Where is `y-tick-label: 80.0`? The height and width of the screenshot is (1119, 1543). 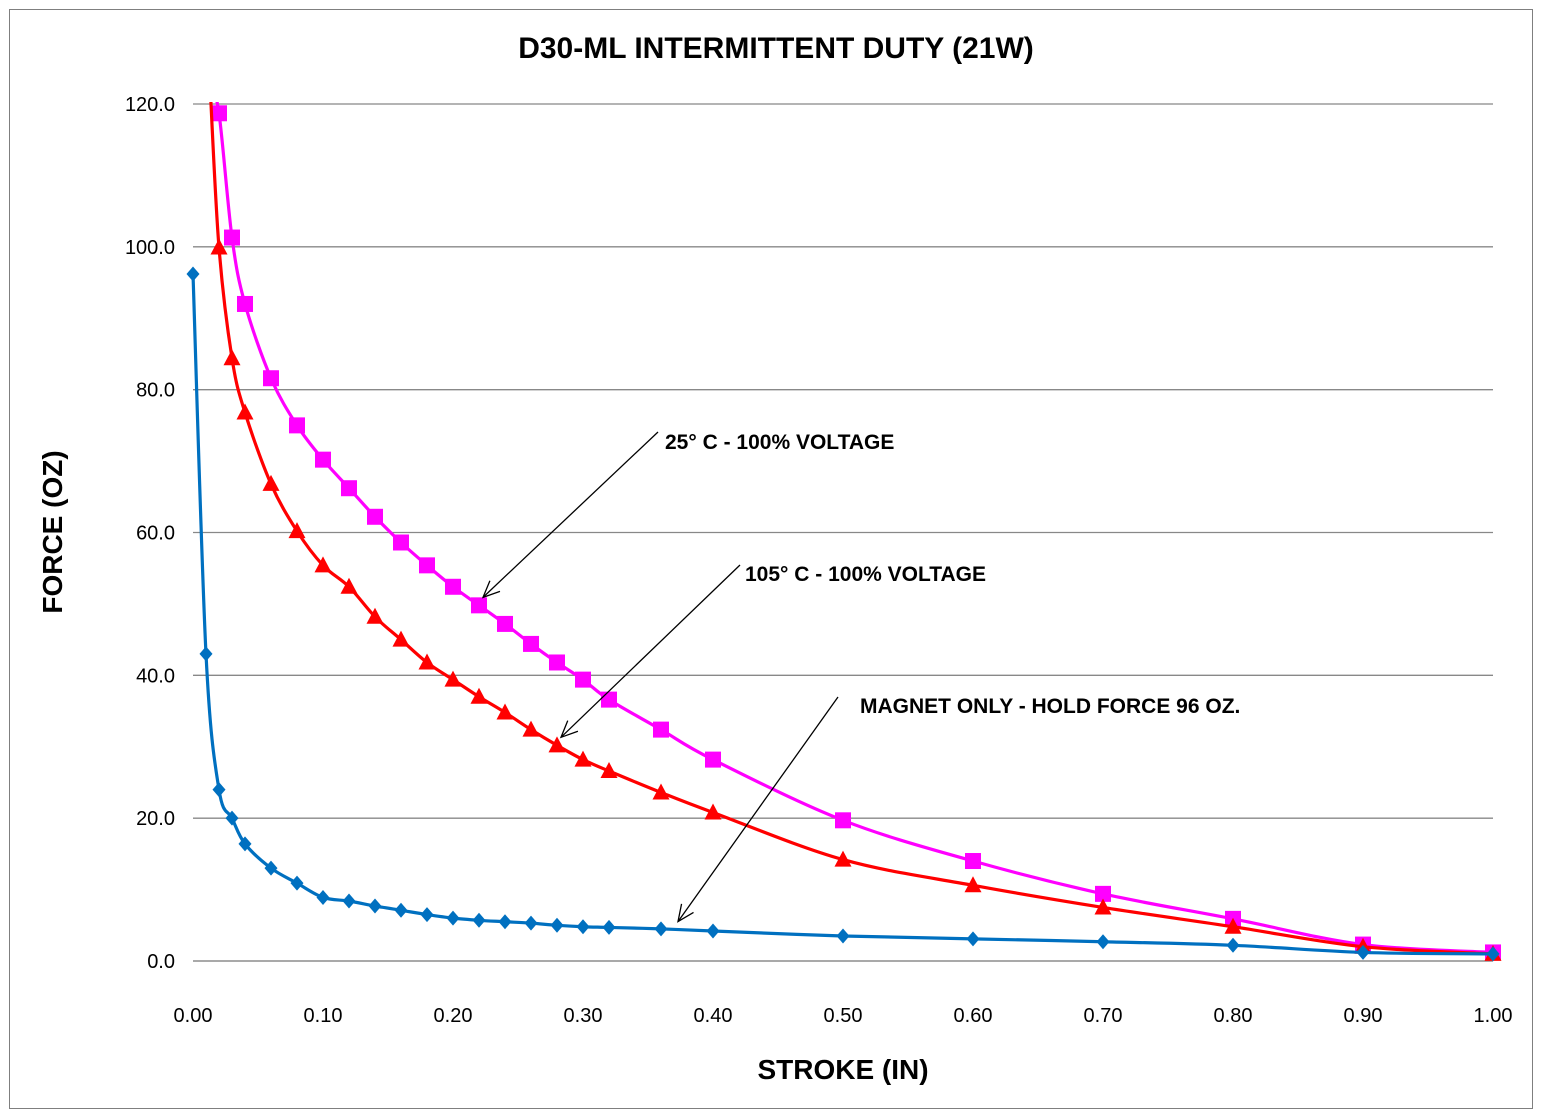 y-tick-label: 80.0 is located at coordinates (155, 391).